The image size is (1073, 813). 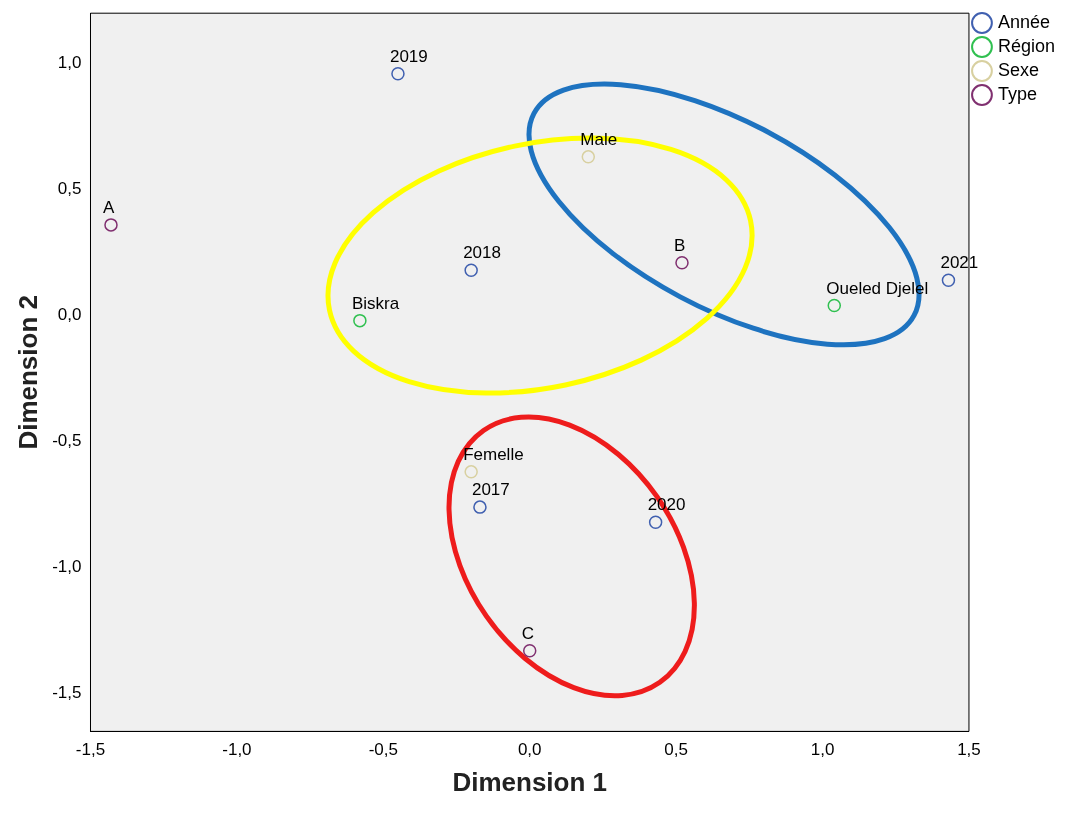 What do you see at coordinates (27, 372) in the screenshot?
I see `y-axis-title: Dimension 2` at bounding box center [27, 372].